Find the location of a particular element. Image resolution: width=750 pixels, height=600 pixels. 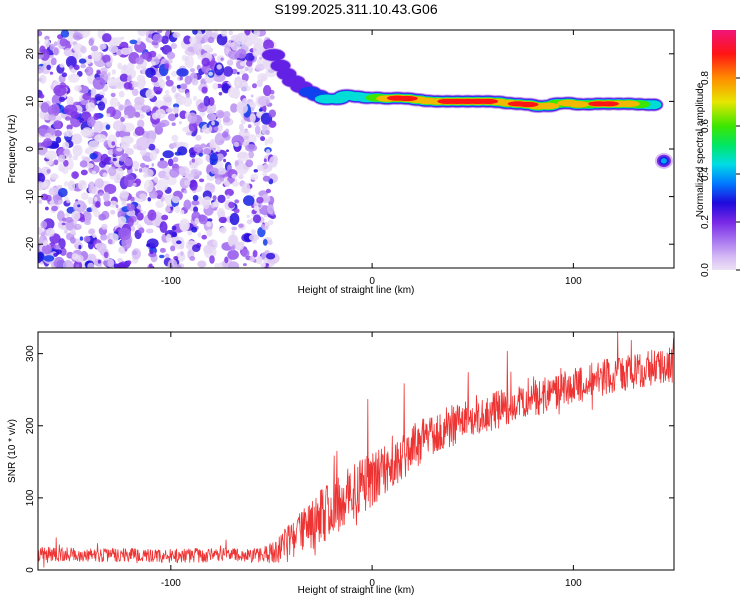

ridge-contour is located at coordinates (548, 106).